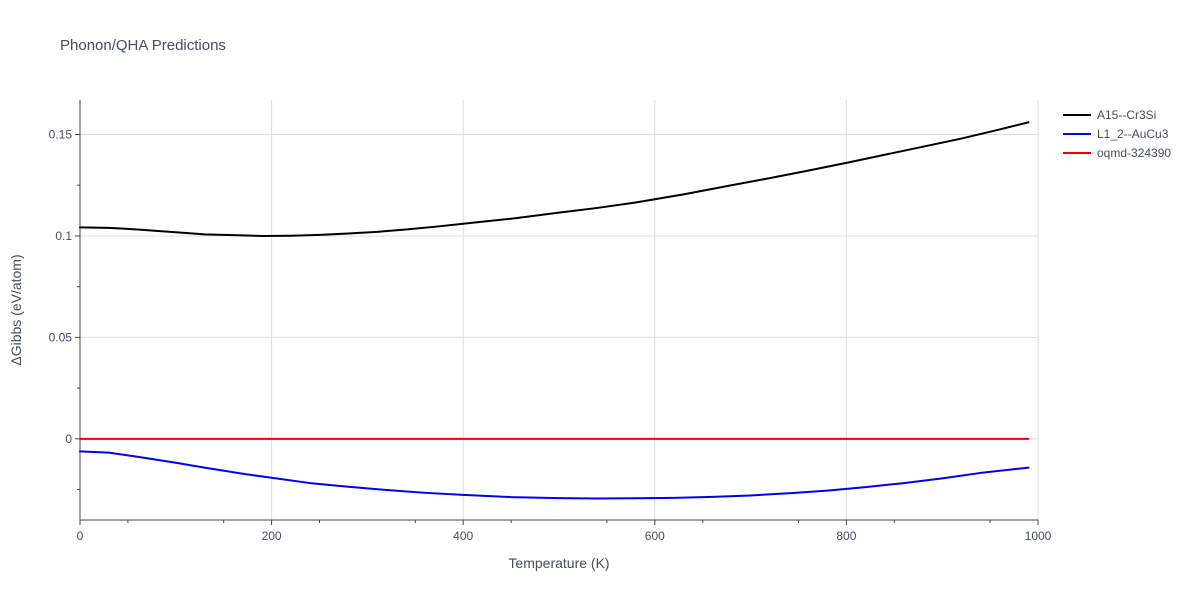 The height and width of the screenshot is (600, 1200). I want to click on x-tick-label-5: 1000, so click(1038, 536).